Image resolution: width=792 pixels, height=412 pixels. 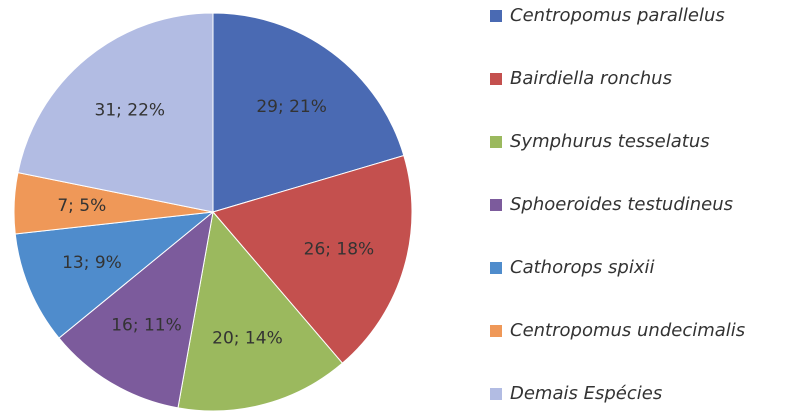 I want to click on legend-label: Demais Espécies, so click(x=586, y=393).